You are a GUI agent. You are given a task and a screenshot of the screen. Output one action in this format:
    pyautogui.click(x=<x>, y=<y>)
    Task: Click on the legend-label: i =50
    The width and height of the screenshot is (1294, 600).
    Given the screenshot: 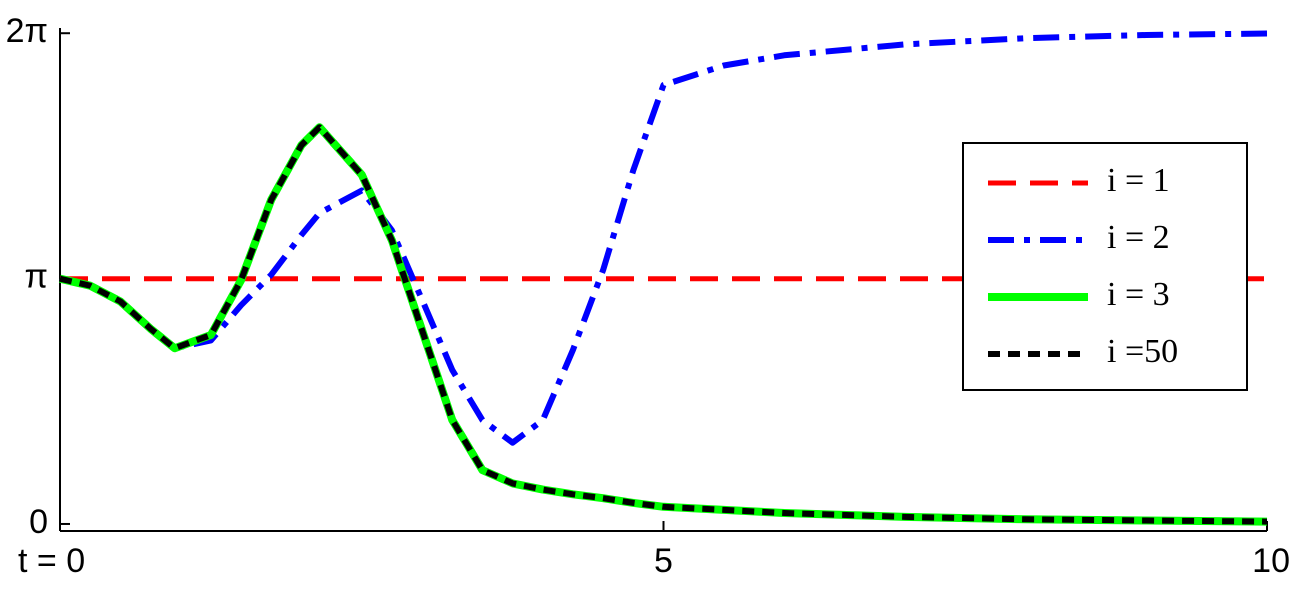 What is the action you would take?
    pyautogui.click(x=1142, y=351)
    